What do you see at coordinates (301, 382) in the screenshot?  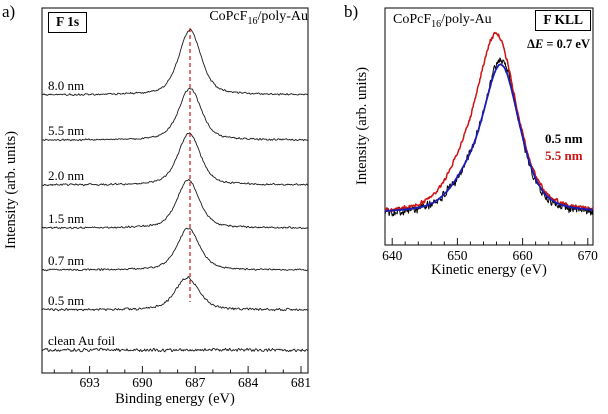 I see `x-tick-label: 681` at bounding box center [301, 382].